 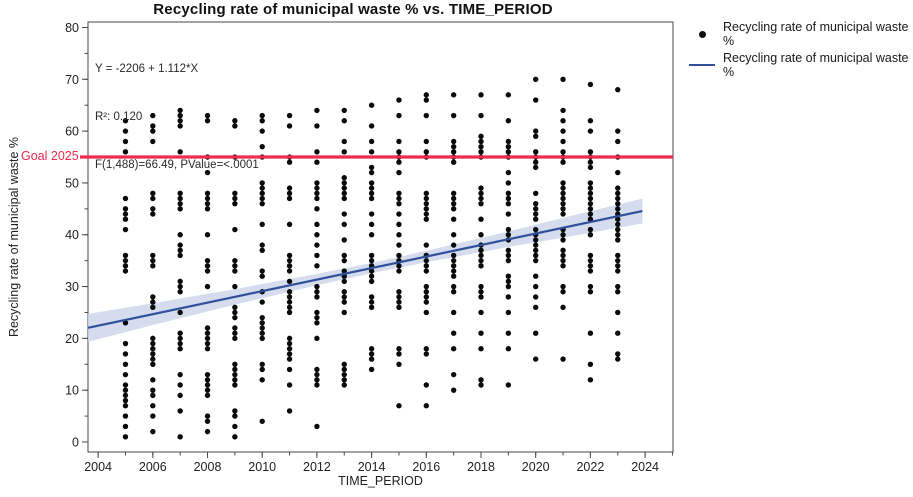 What do you see at coordinates (801, 65) in the screenshot?
I see `legend-item-fit-line: Recycling rate of municipal waste %` at bounding box center [801, 65].